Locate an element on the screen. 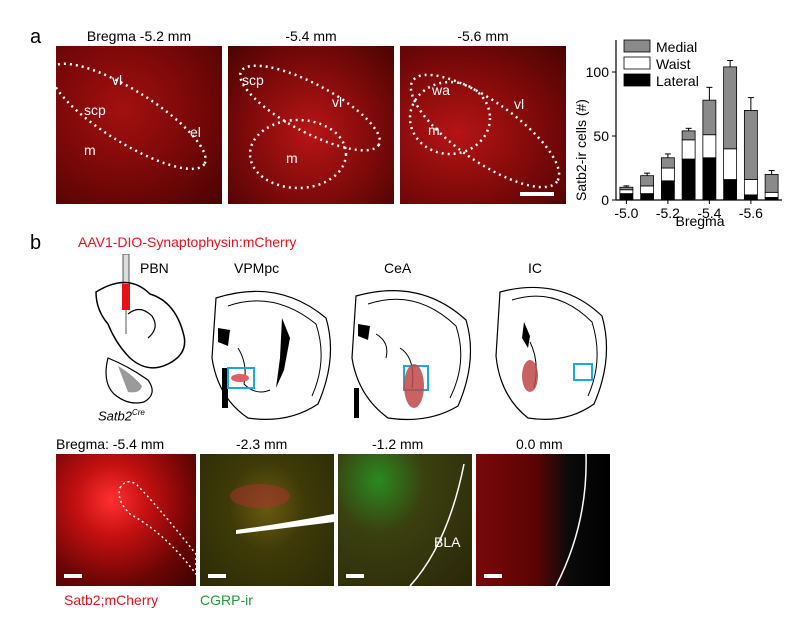  micrograph-a1: vl scp el m is located at coordinates (139, 125).